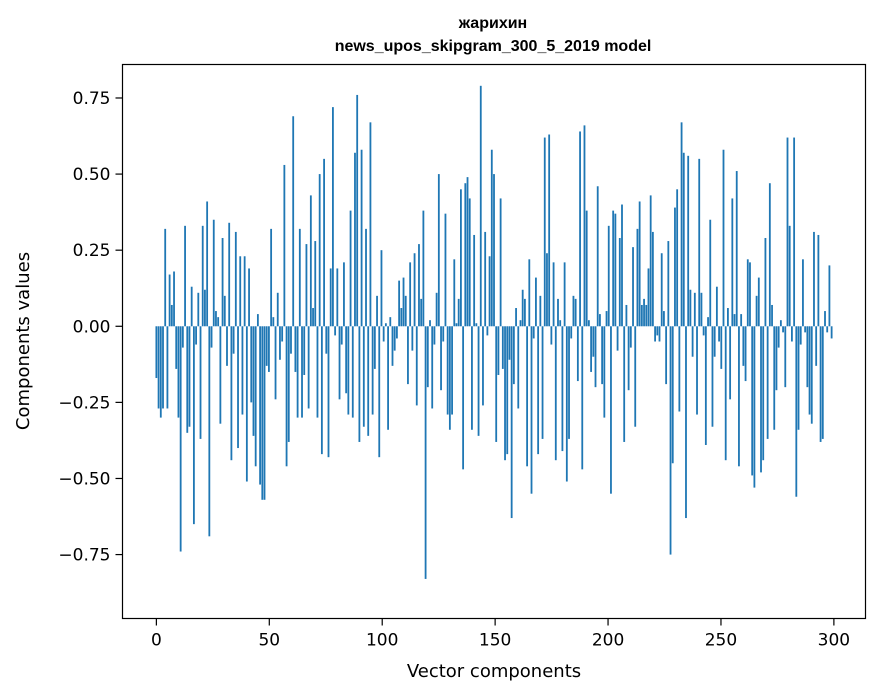 The image size is (880, 696). What do you see at coordinates (92, 99) in the screenshot?
I see `y-tick-label-6: 0.75` at bounding box center [92, 99].